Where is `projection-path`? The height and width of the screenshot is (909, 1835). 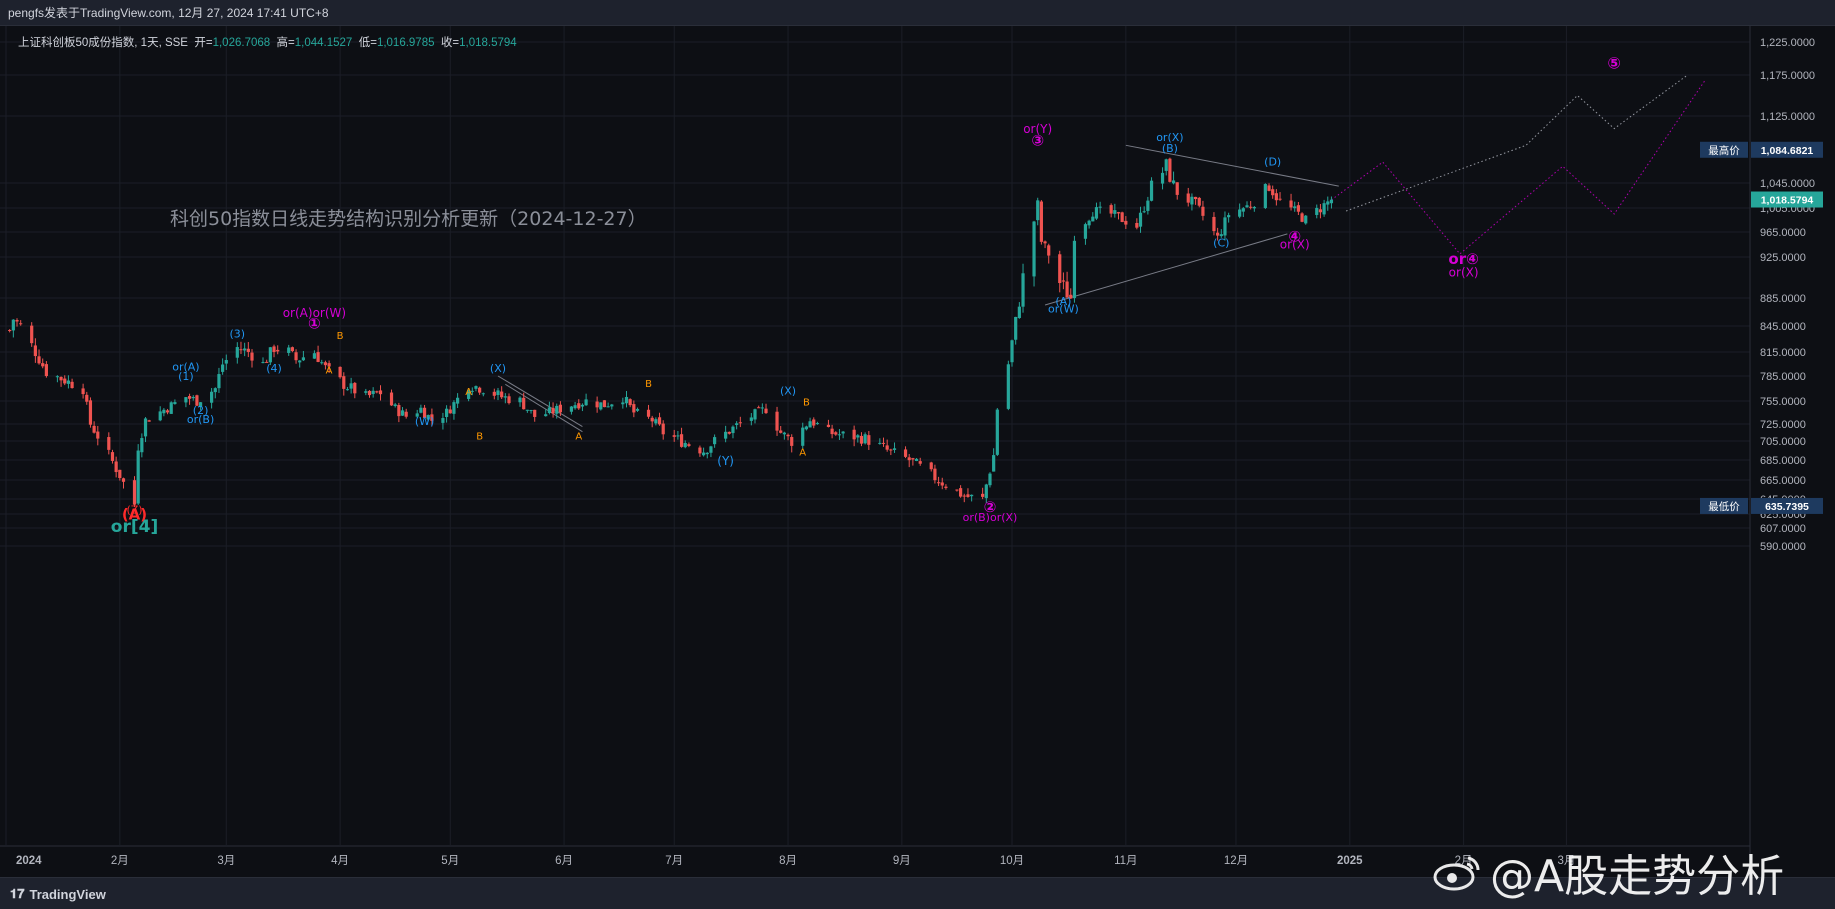 projection-path is located at coordinates (1519, 166).